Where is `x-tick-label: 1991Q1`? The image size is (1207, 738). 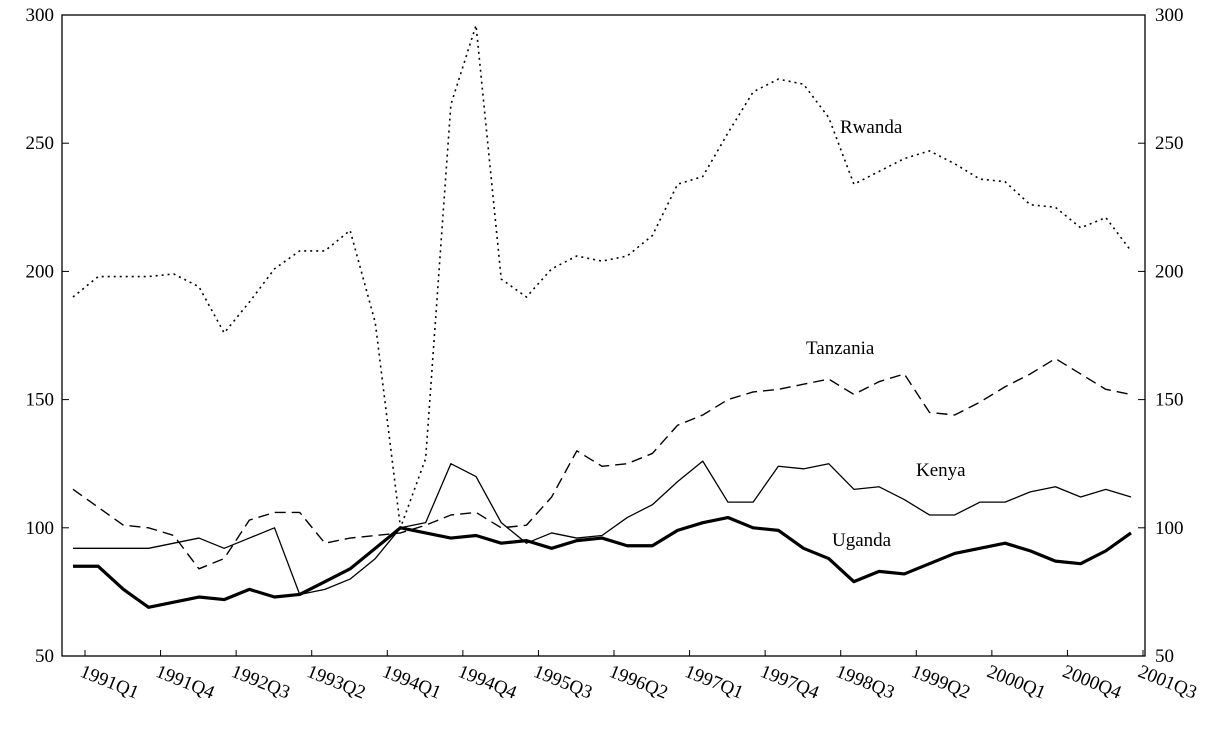
x-tick-label: 1991Q1 is located at coordinates (109, 682).